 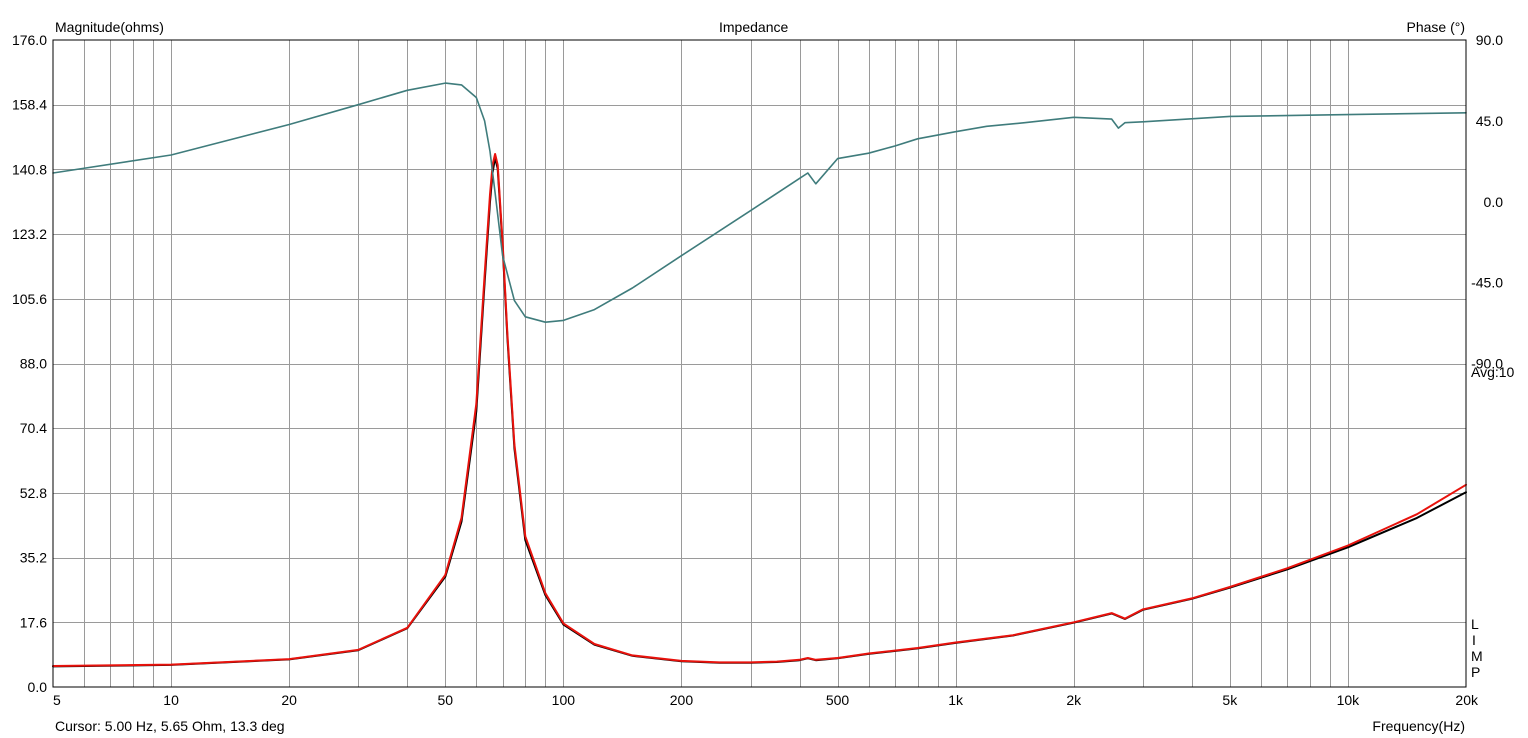 I want to click on chart-title: Impedance, so click(x=754, y=27).